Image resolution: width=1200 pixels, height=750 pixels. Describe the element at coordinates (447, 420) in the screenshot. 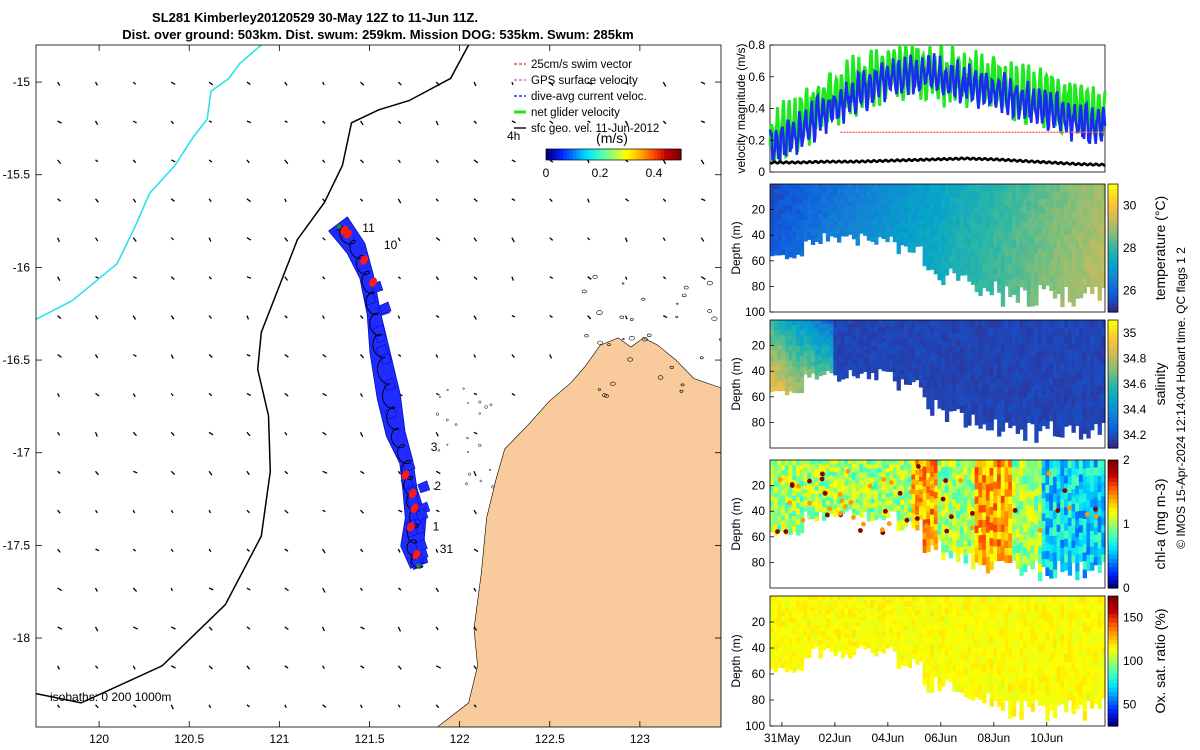

I see `reef` at that location.